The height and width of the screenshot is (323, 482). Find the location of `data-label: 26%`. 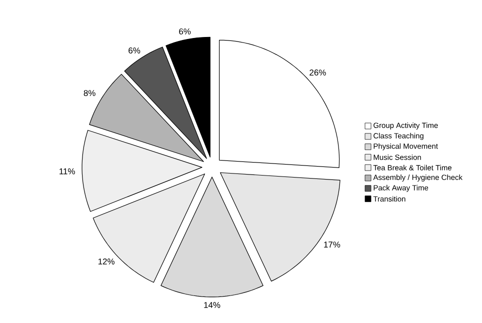

data-label: 26% is located at coordinates (318, 73).